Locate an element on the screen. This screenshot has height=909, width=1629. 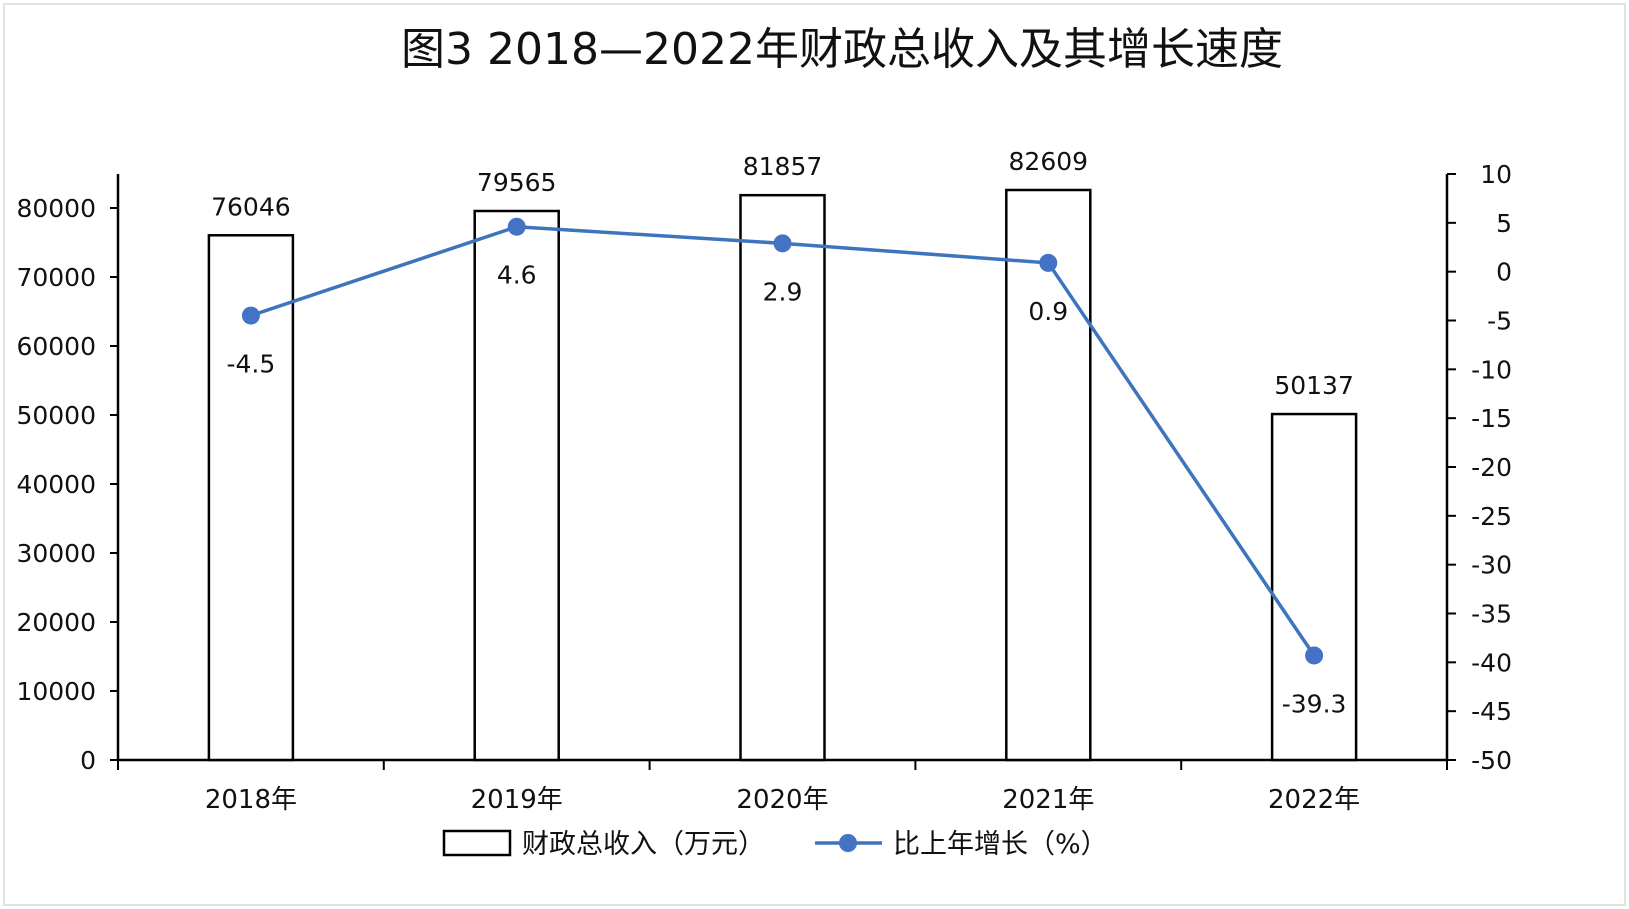
right-tick-label: -50 is located at coordinates (1491, 760).